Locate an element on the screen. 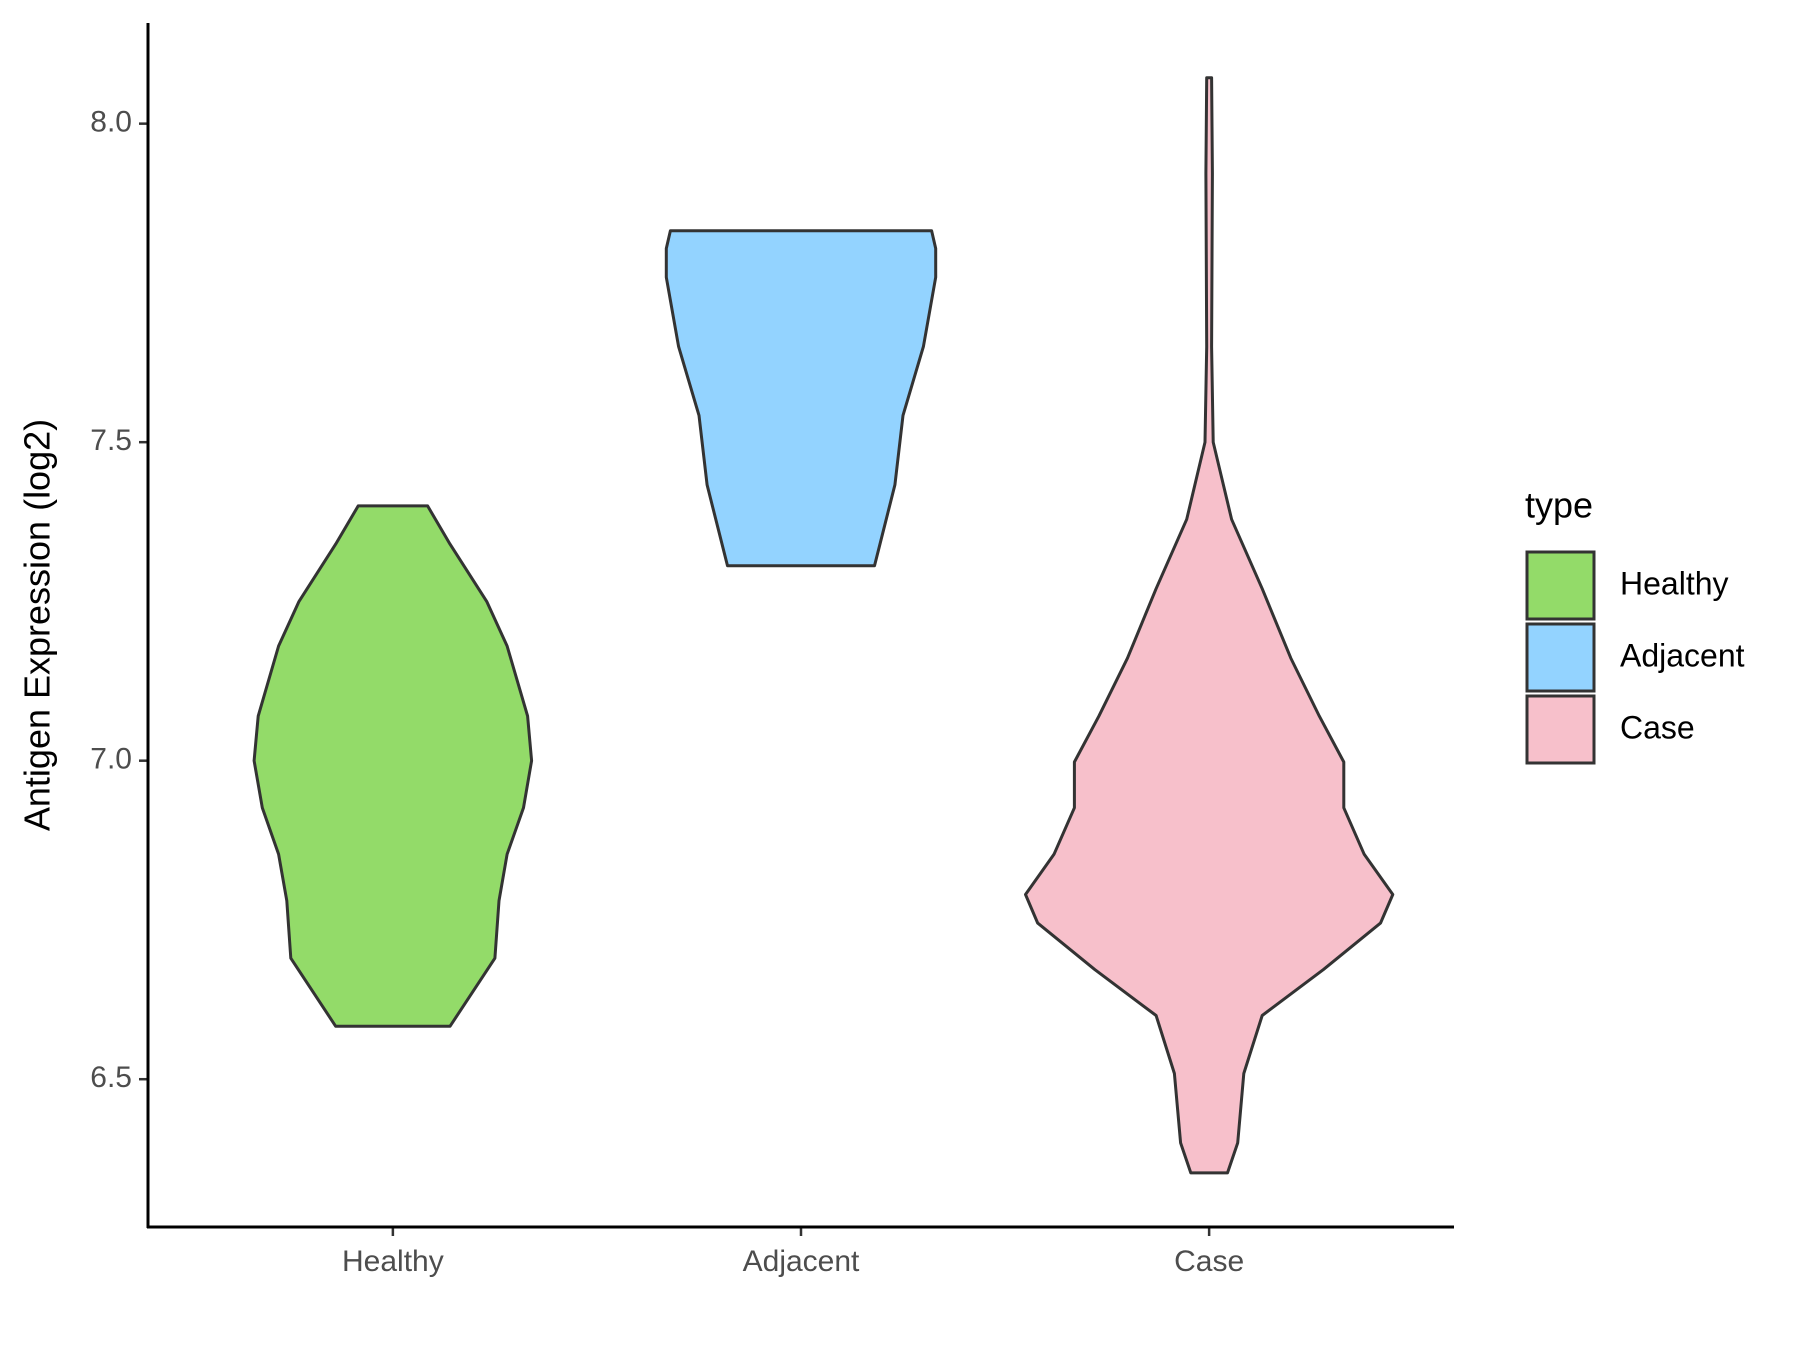 This screenshot has width=1800, height=1350. y-tick-label: 8.0 is located at coordinates (111, 122).